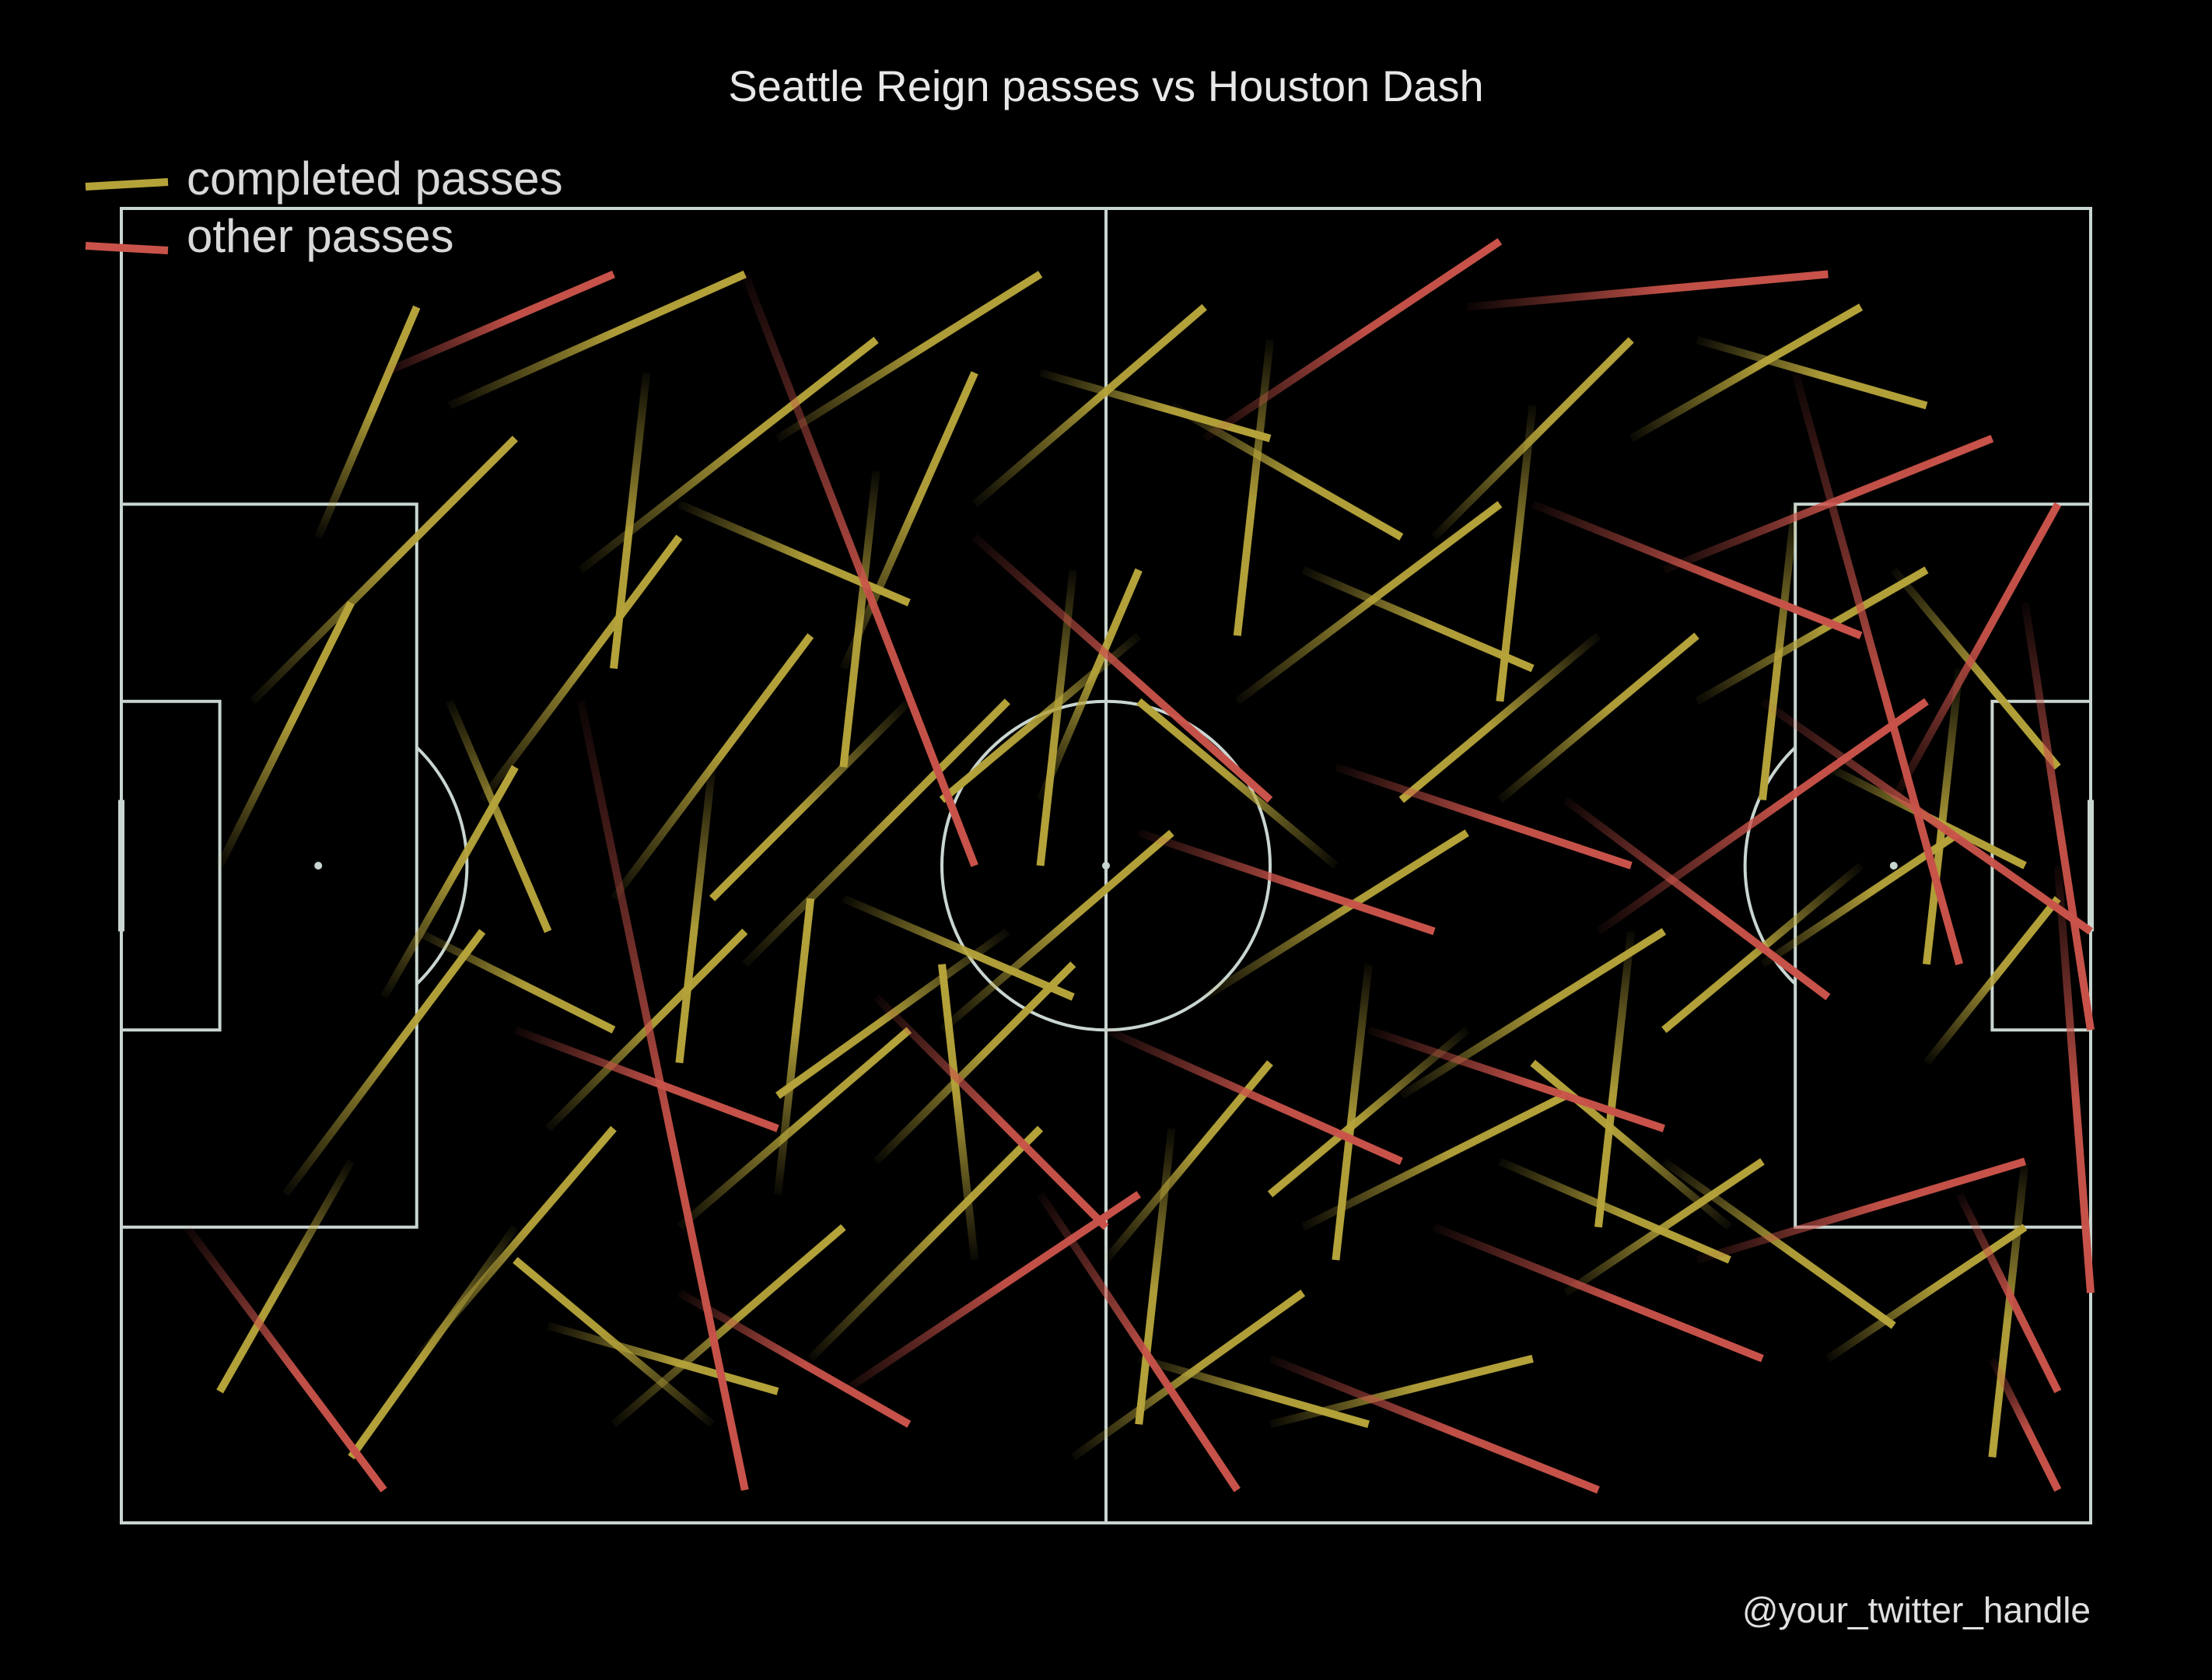 The width and height of the screenshot is (2212, 1680). What do you see at coordinates (321, 236) in the screenshot?
I see `legend-label-other: other passes` at bounding box center [321, 236].